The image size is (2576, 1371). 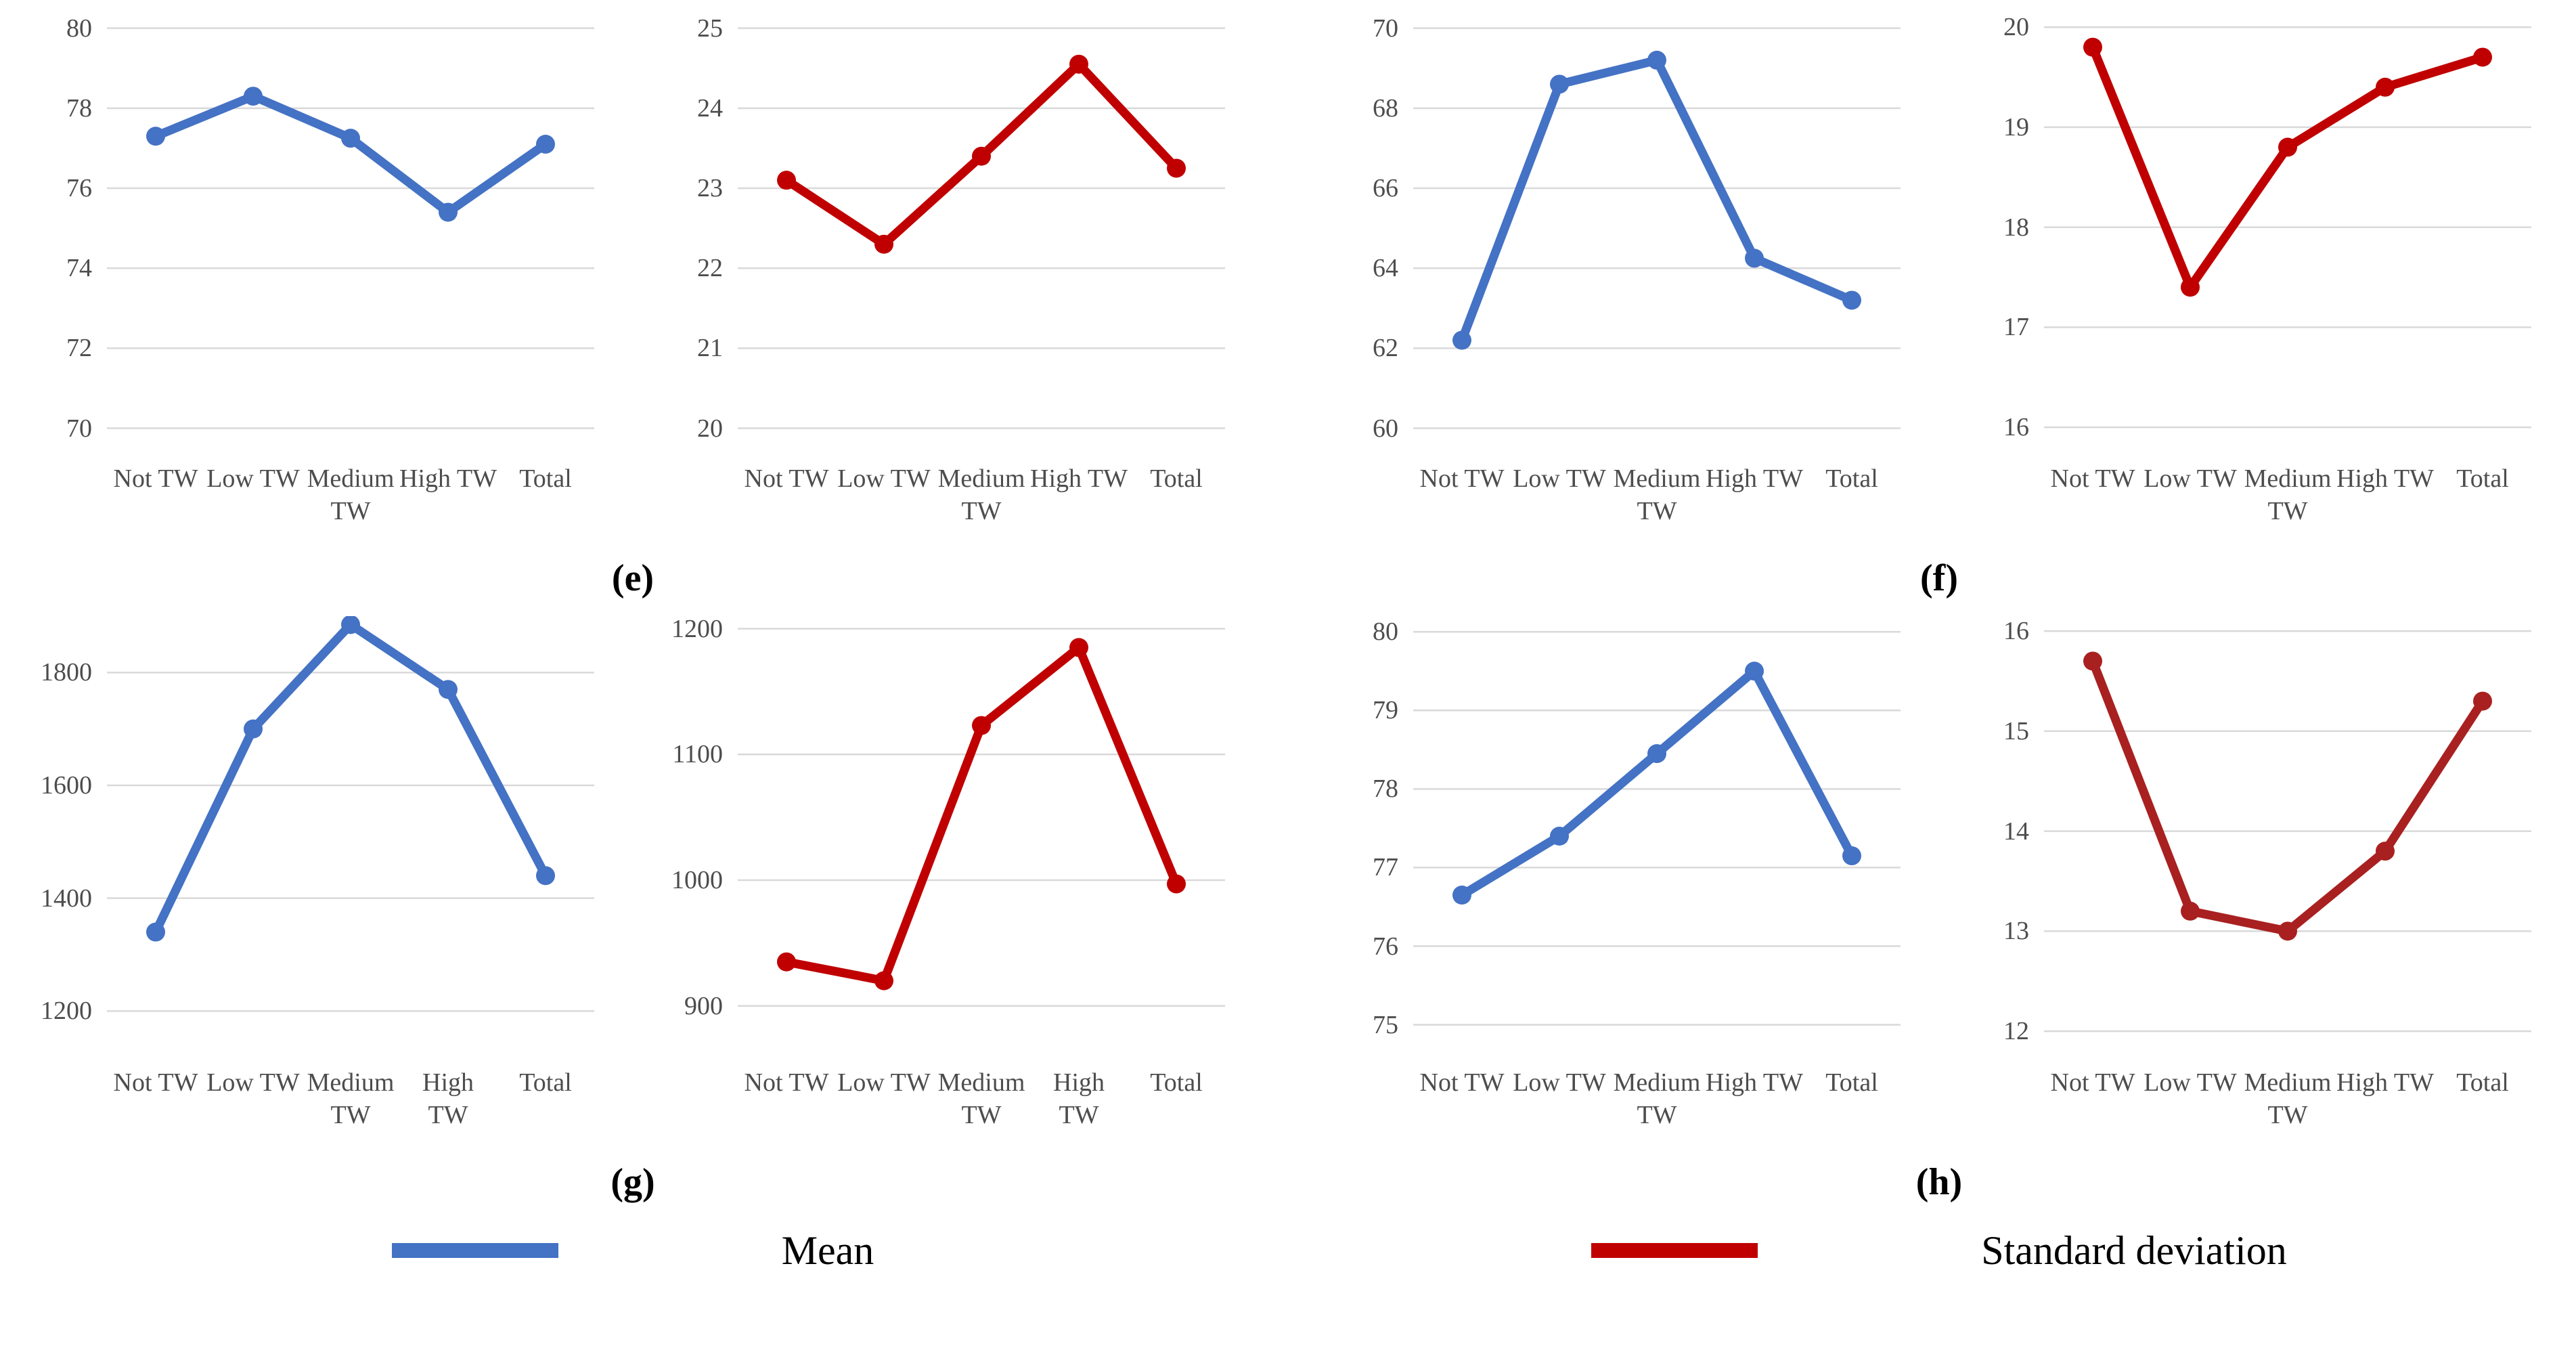 I want to click on data-line-h-mean, so click(x=1657, y=783).